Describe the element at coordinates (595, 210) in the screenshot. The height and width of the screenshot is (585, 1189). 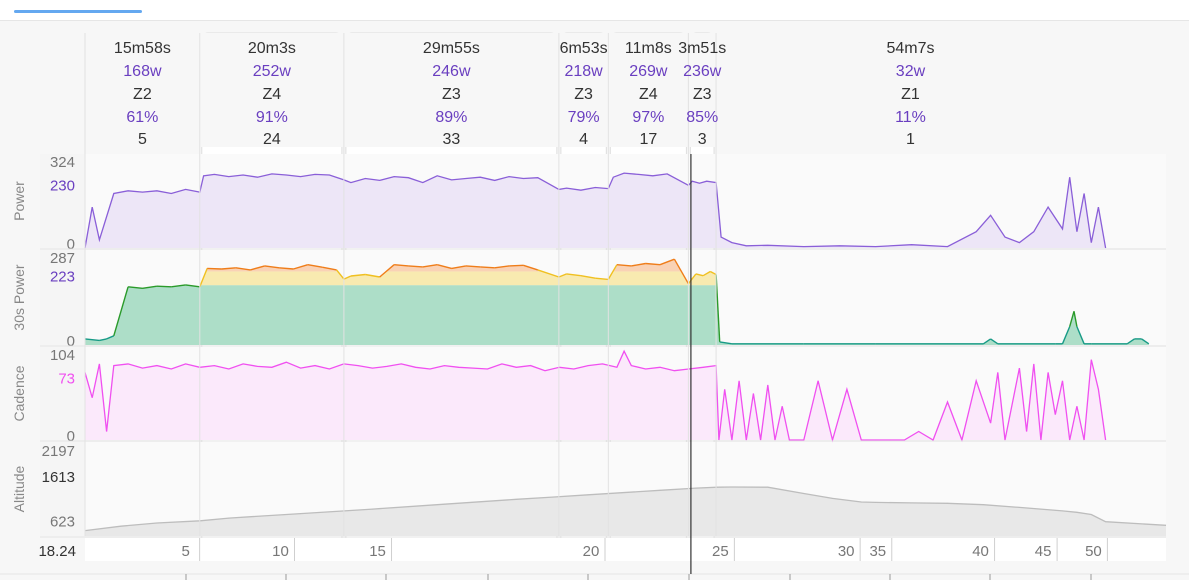
I see `line-power` at that location.